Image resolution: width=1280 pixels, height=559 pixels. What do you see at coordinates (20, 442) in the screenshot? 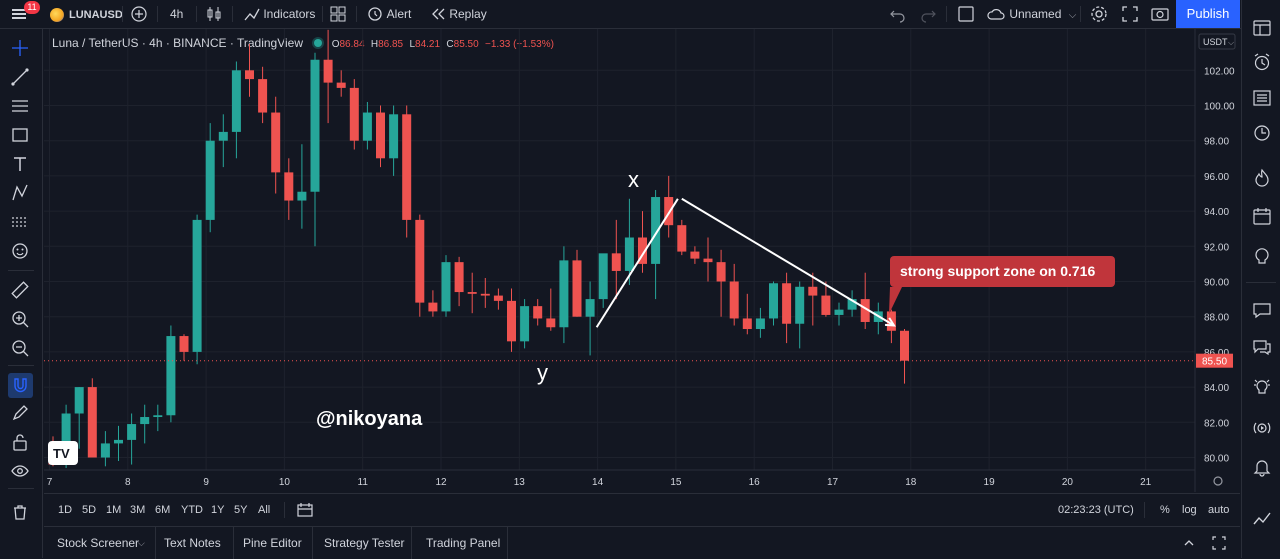
I see `lock-icon` at bounding box center [20, 442].